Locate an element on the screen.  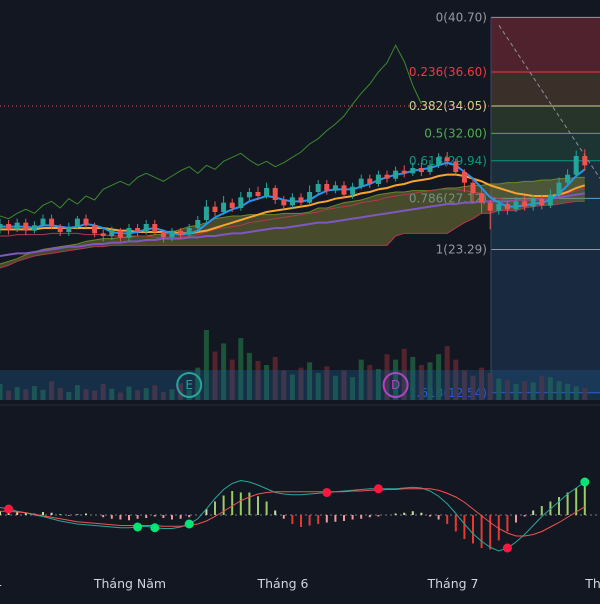
volume-ma-area is located at coordinates (300, 385).